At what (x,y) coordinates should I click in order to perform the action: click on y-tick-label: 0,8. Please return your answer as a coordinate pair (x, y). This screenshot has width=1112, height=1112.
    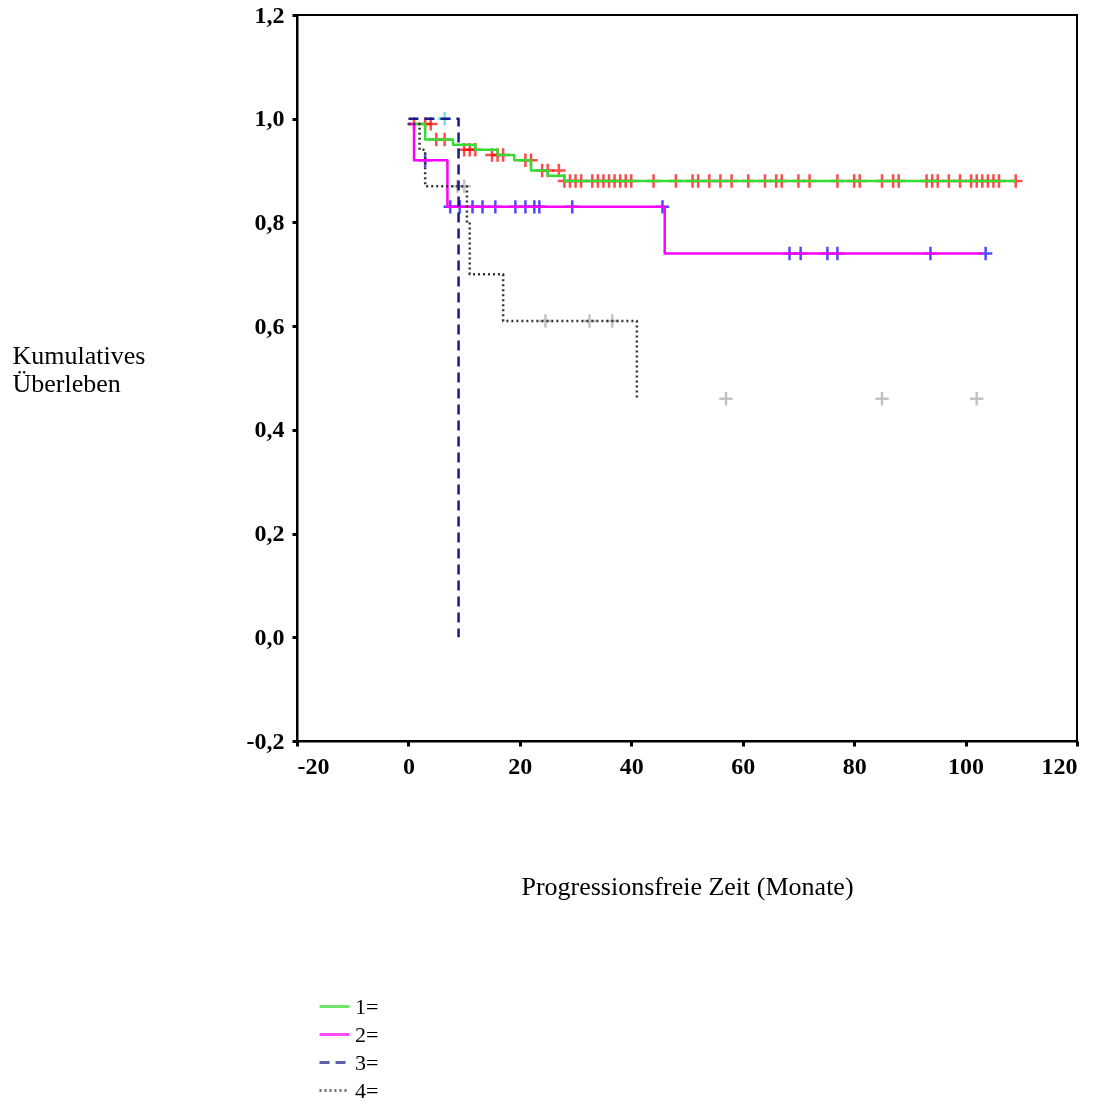
    Looking at the image, I should click on (269, 221).